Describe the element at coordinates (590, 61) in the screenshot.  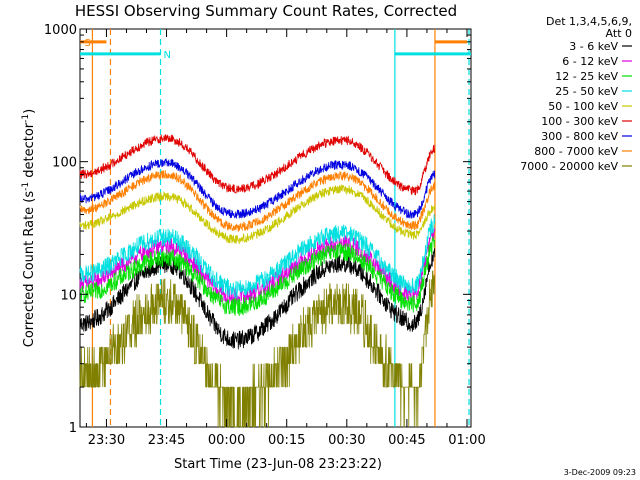
I see `legend-entry-label: 6 - 12 keV` at that location.